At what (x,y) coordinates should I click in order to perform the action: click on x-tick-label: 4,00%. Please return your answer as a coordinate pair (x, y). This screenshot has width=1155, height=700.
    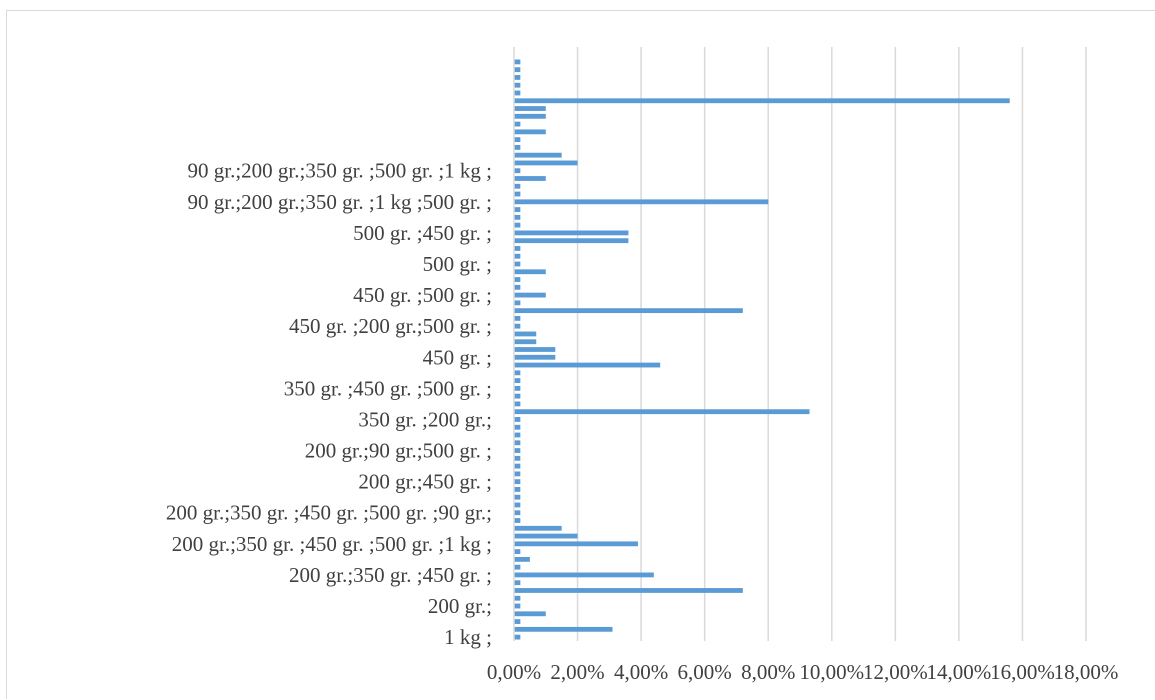
    Looking at the image, I should click on (641, 672).